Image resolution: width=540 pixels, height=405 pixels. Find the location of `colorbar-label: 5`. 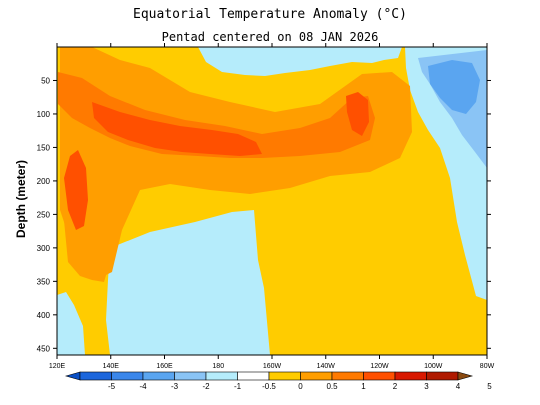

colorbar-label: 5 is located at coordinates (489, 386).